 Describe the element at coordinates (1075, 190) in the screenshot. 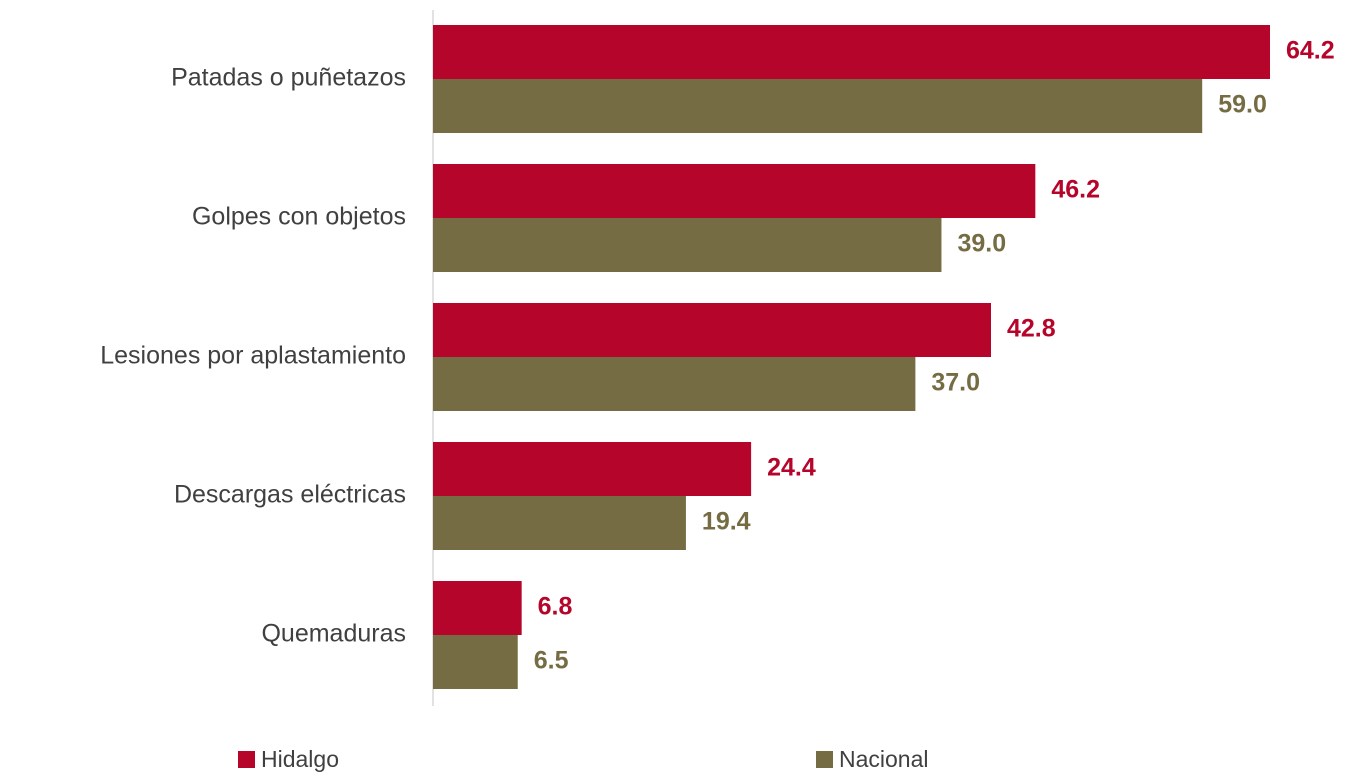

I see `value-label-hidalgo-golpes-con-objetos: 46.2` at that location.